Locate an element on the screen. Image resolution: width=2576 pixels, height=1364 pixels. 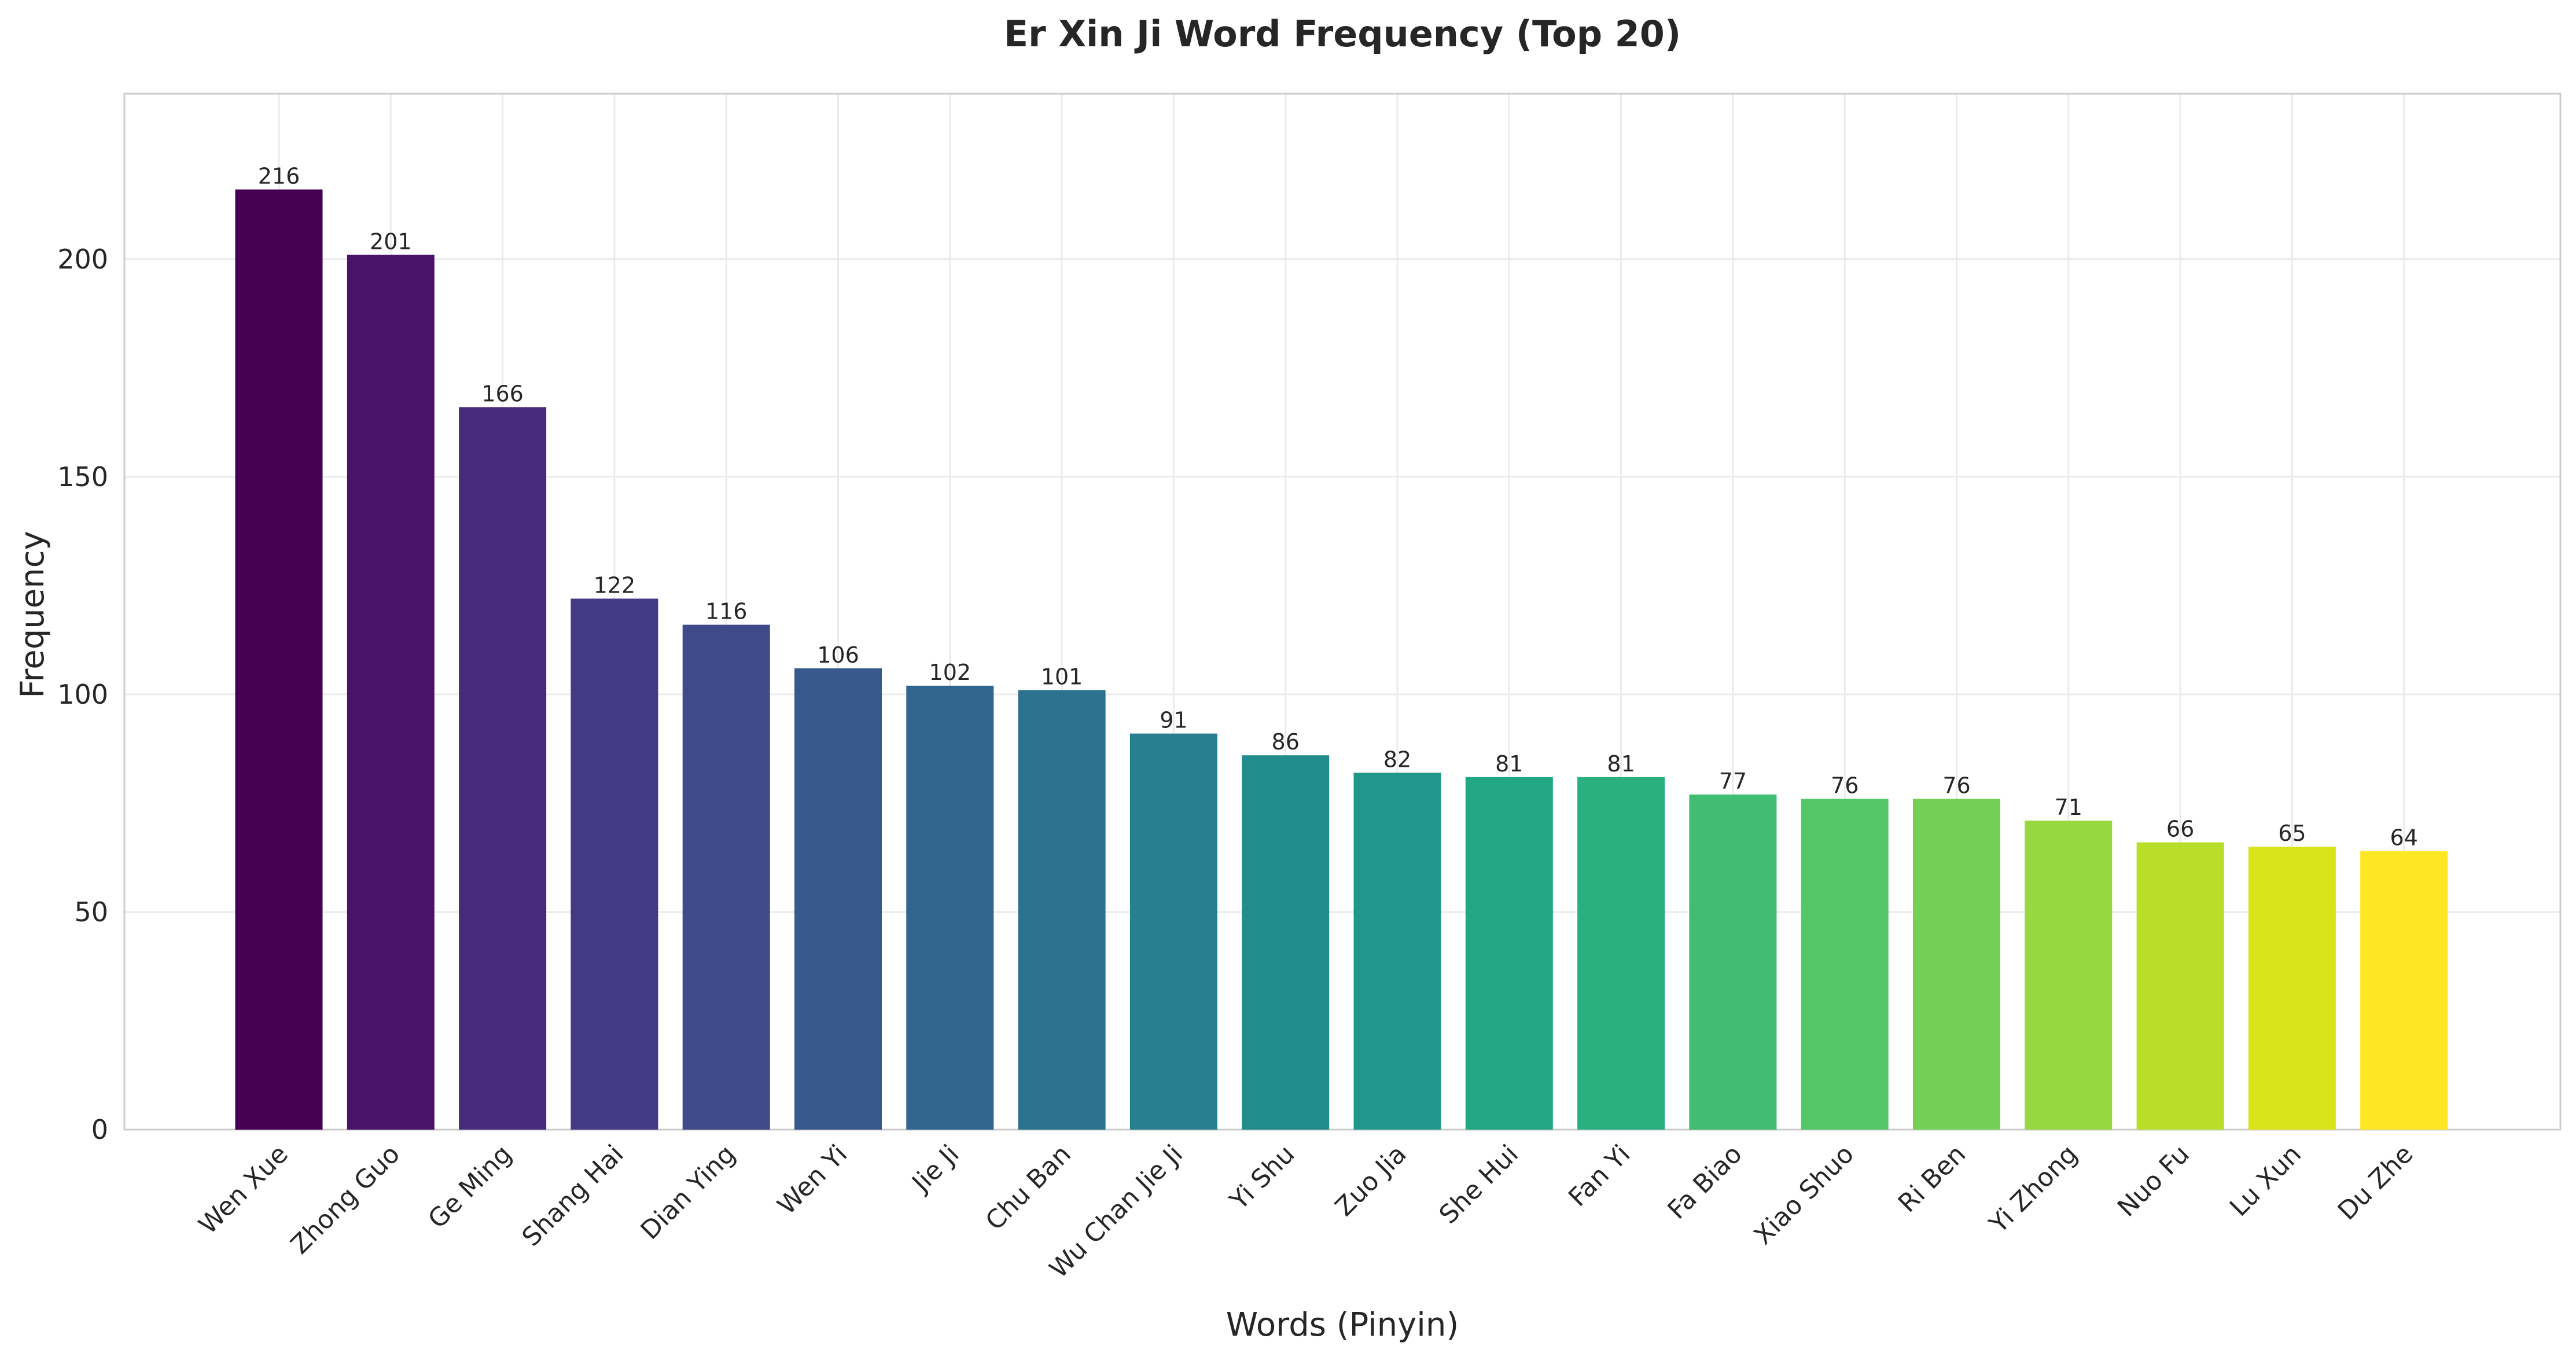
y-tick-label: 100 is located at coordinates (82, 694).